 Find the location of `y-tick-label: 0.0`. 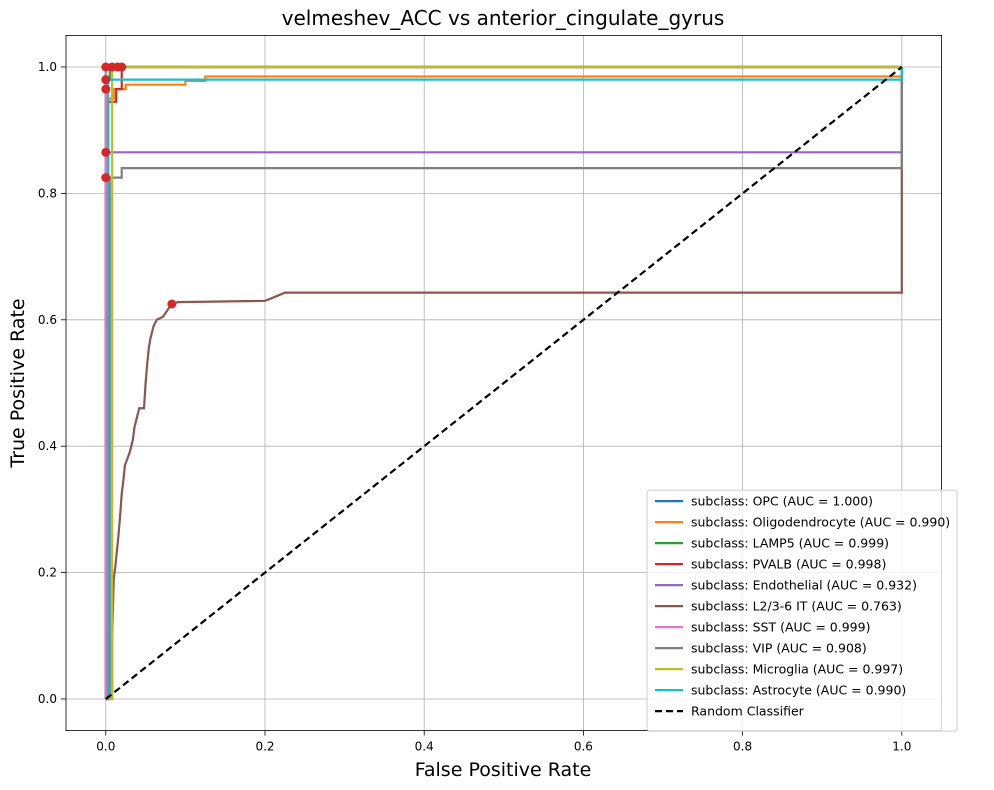

y-tick-label: 0.0 is located at coordinates (47, 699).